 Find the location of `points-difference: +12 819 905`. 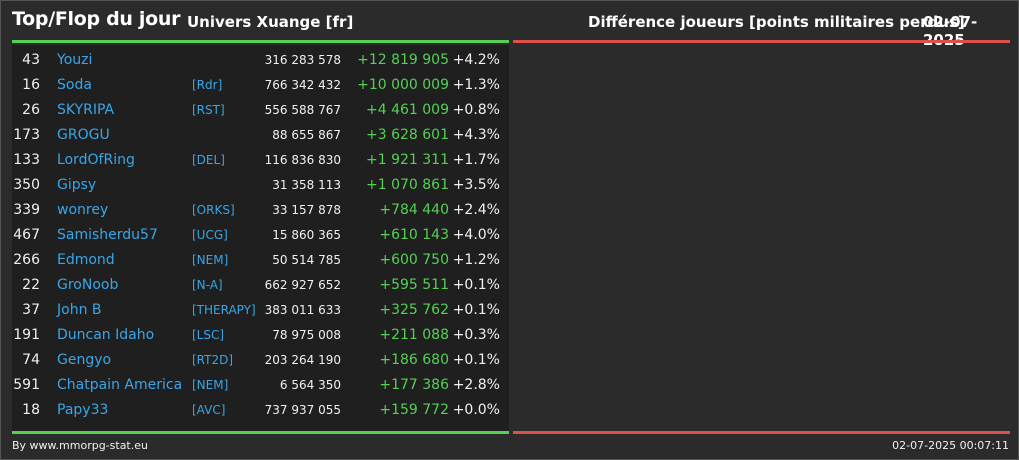

points-difference: +12 819 905 is located at coordinates (403, 60).